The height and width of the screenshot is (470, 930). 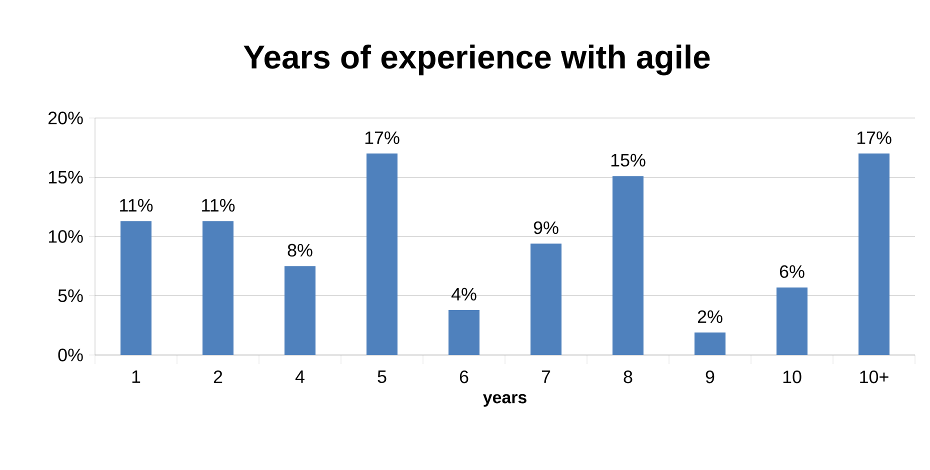 I want to click on y-tick-label: 0%, so click(x=70, y=355).